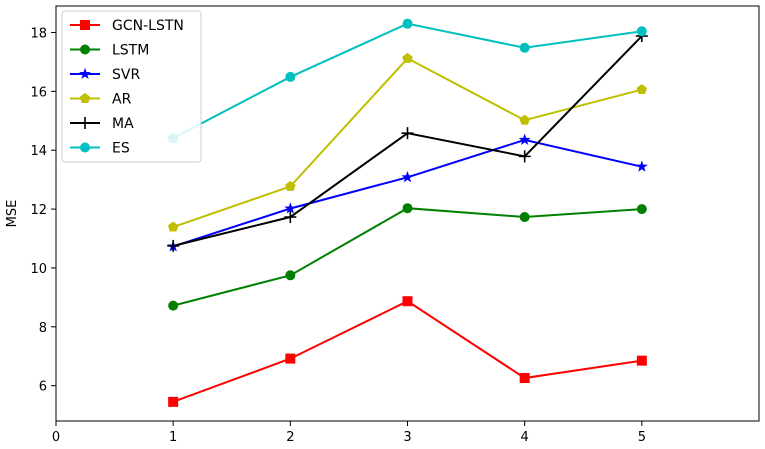 The image size is (765, 449). What do you see at coordinates (173, 437) in the screenshot?
I see `x-tick-label: 1` at bounding box center [173, 437].